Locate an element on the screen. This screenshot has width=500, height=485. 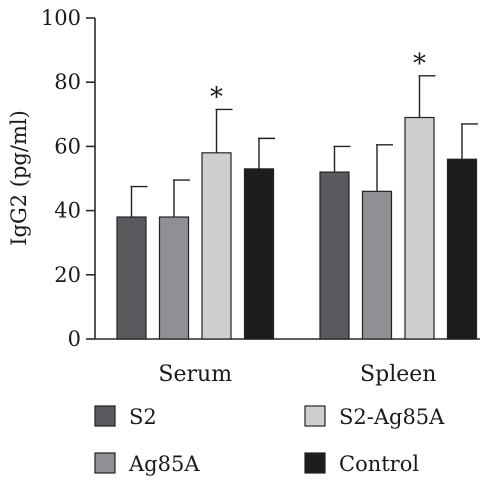
y-tick-label: 60 is located at coordinates (67, 146).